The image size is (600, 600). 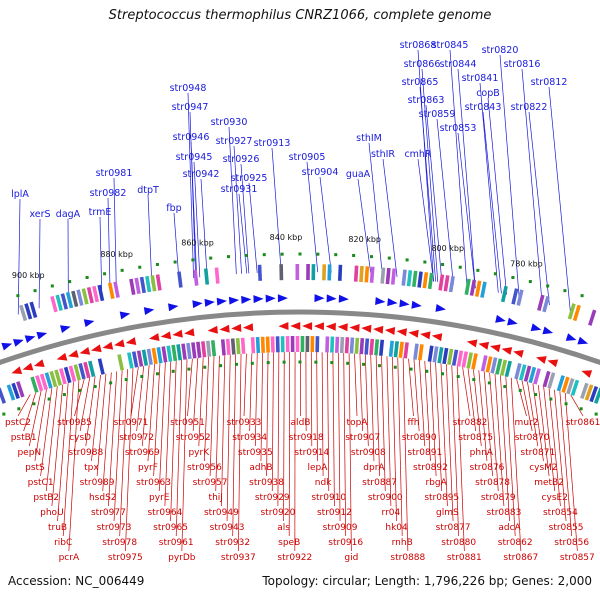 I want to click on bottom-gene-label: str0871, so click(x=537, y=453).